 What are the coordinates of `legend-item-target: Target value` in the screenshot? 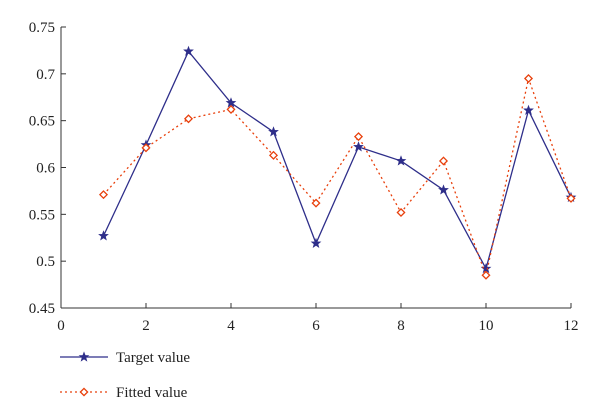 It's located at (125, 358).